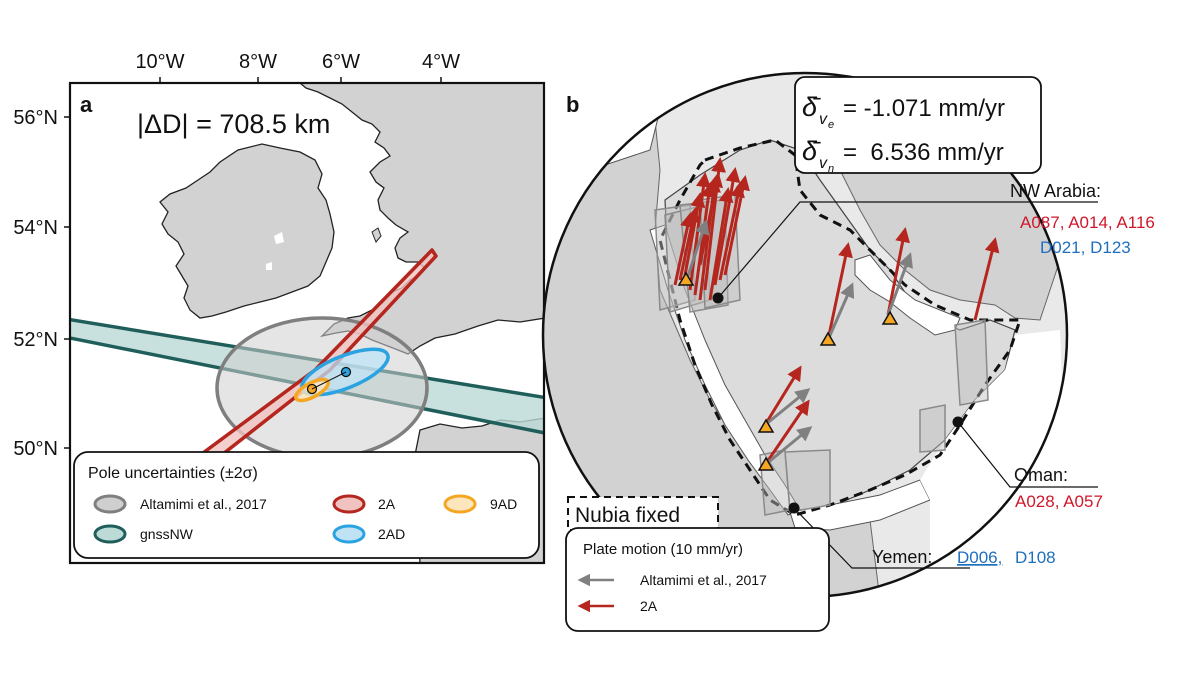  What do you see at coordinates (902, 557) in the screenshot?
I see `region-yemen-name: Yemen:` at bounding box center [902, 557].